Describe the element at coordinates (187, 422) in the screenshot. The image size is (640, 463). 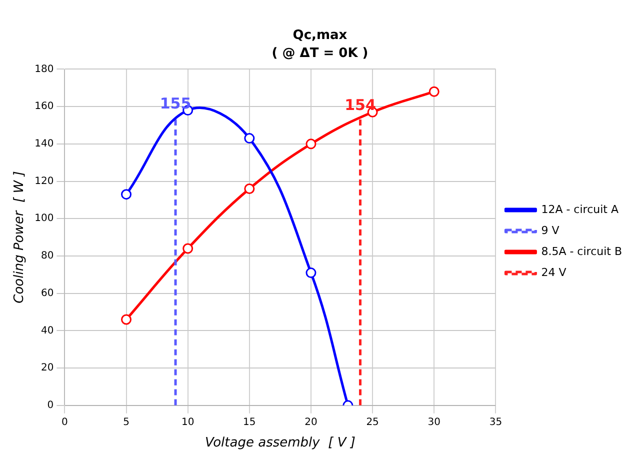
I see `x-tick-label: 10` at that location.